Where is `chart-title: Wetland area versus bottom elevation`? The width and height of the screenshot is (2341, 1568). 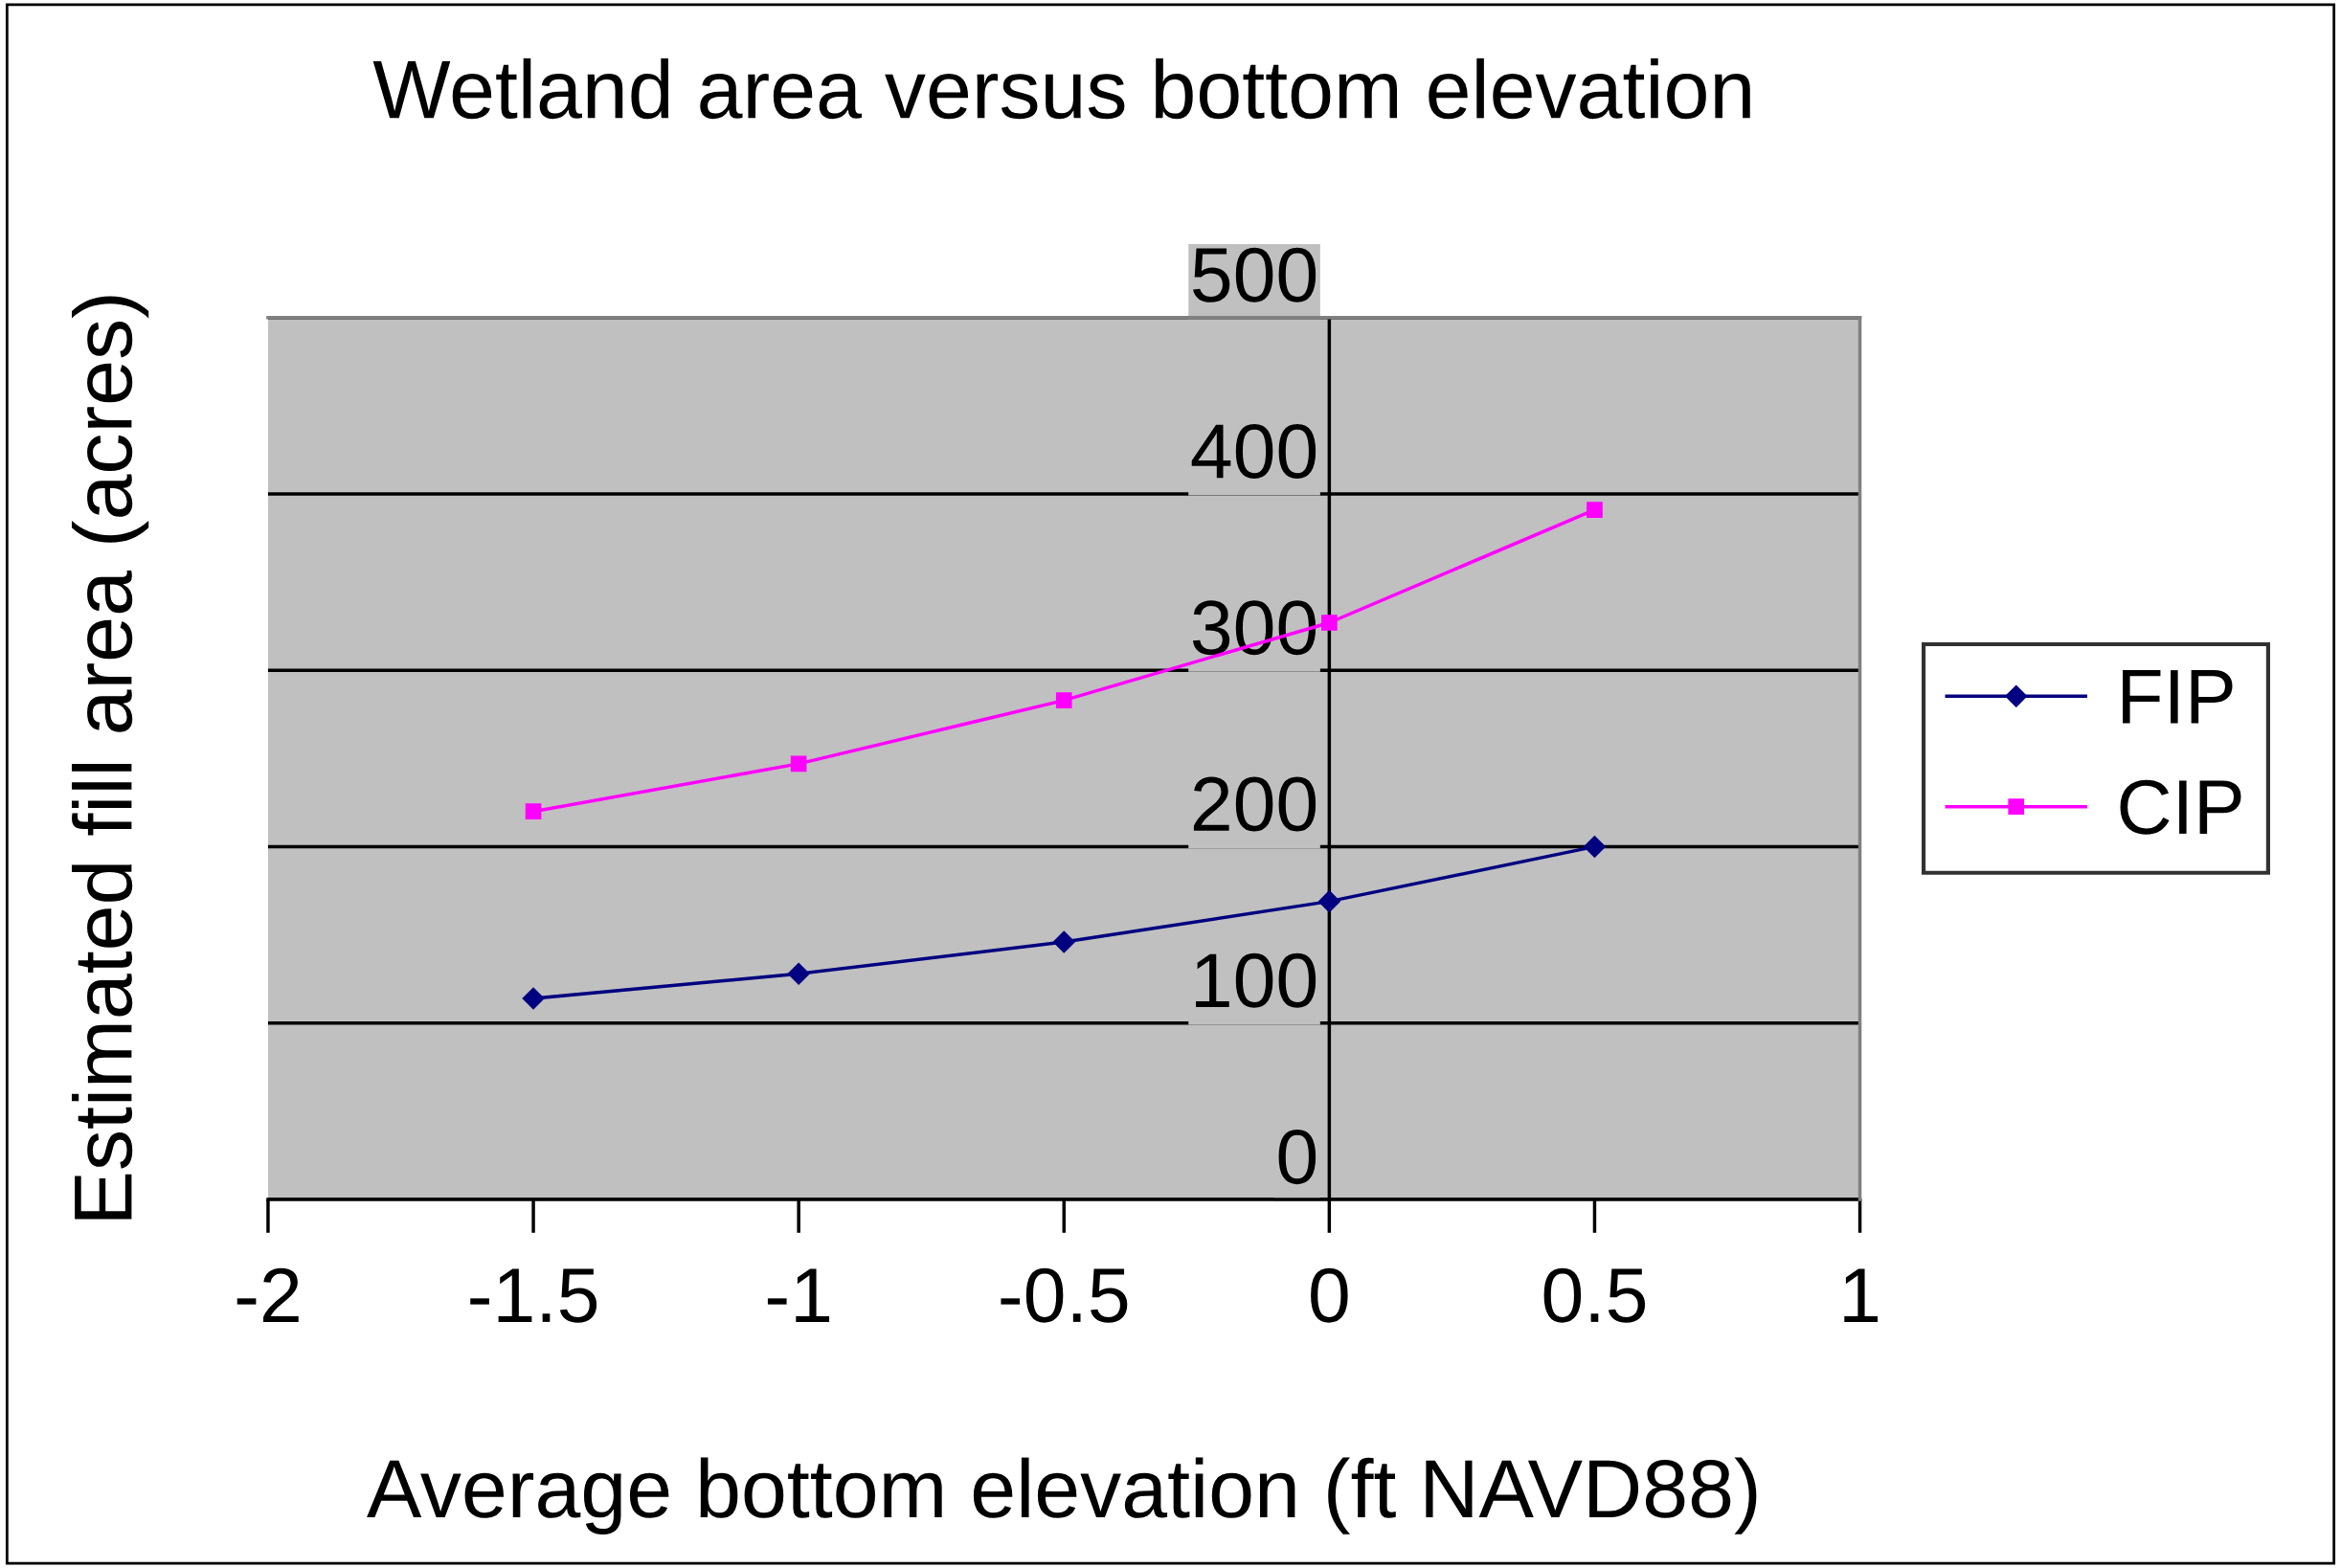 chart-title: Wetland area versus bottom elevation is located at coordinates (1061, 89).